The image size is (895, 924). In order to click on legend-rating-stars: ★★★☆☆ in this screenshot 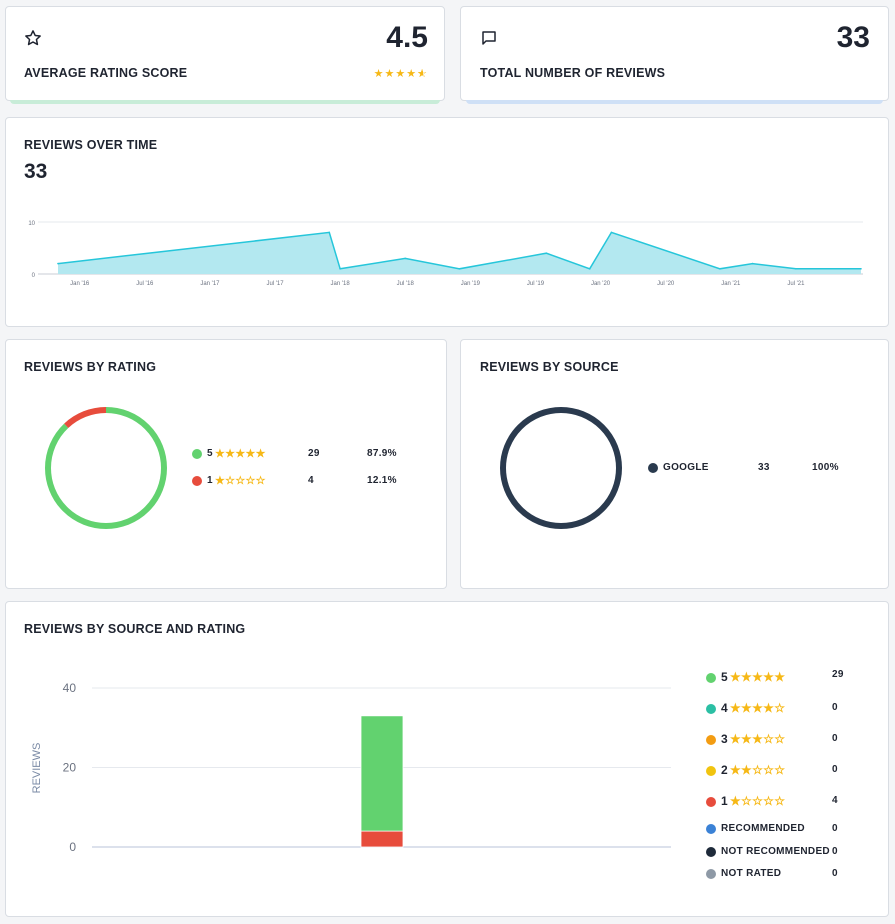, I will do `click(758, 739)`.